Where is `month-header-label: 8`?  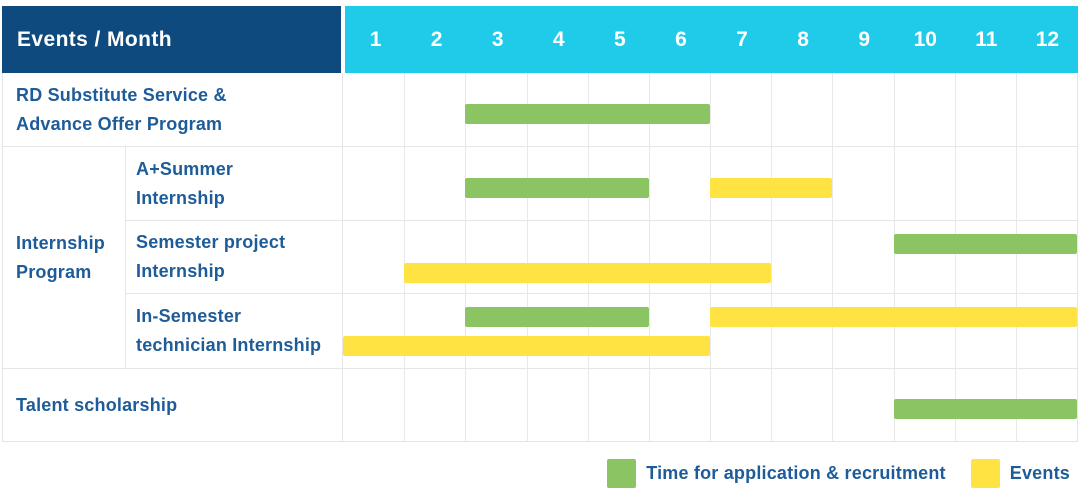 month-header-label: 8 is located at coordinates (803, 39).